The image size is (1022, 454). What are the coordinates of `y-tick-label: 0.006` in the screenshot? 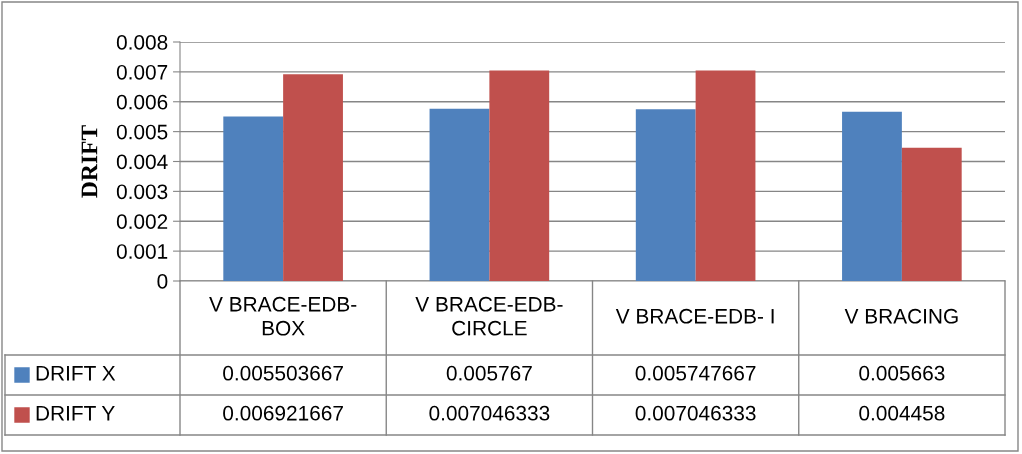 It's located at (142, 102).